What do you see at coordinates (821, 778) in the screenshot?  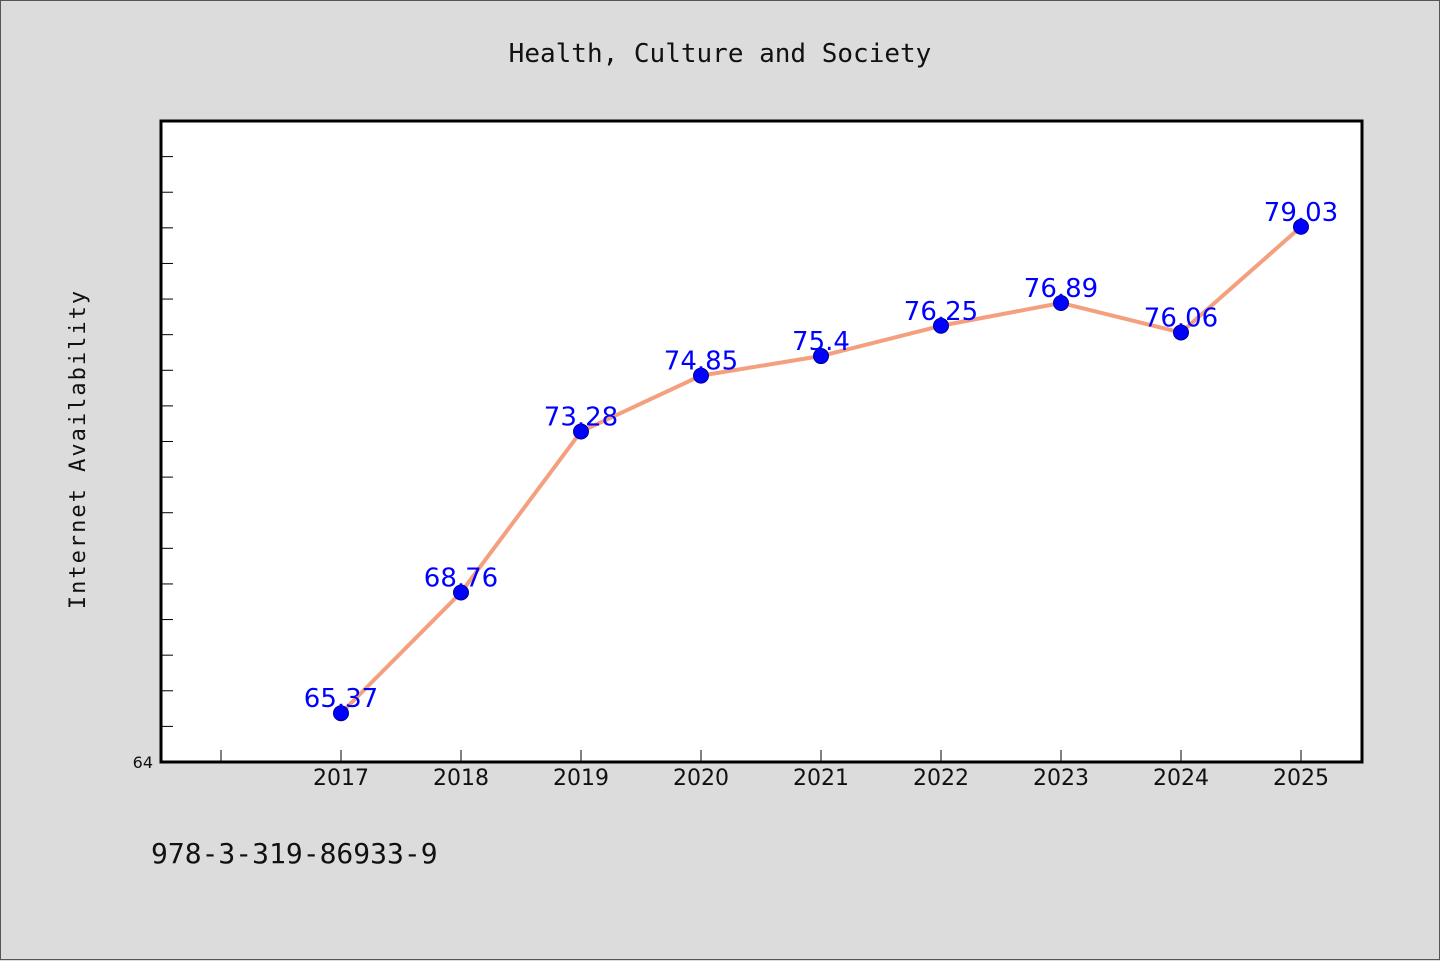 I see `x-tick-label: 2021` at bounding box center [821, 778].